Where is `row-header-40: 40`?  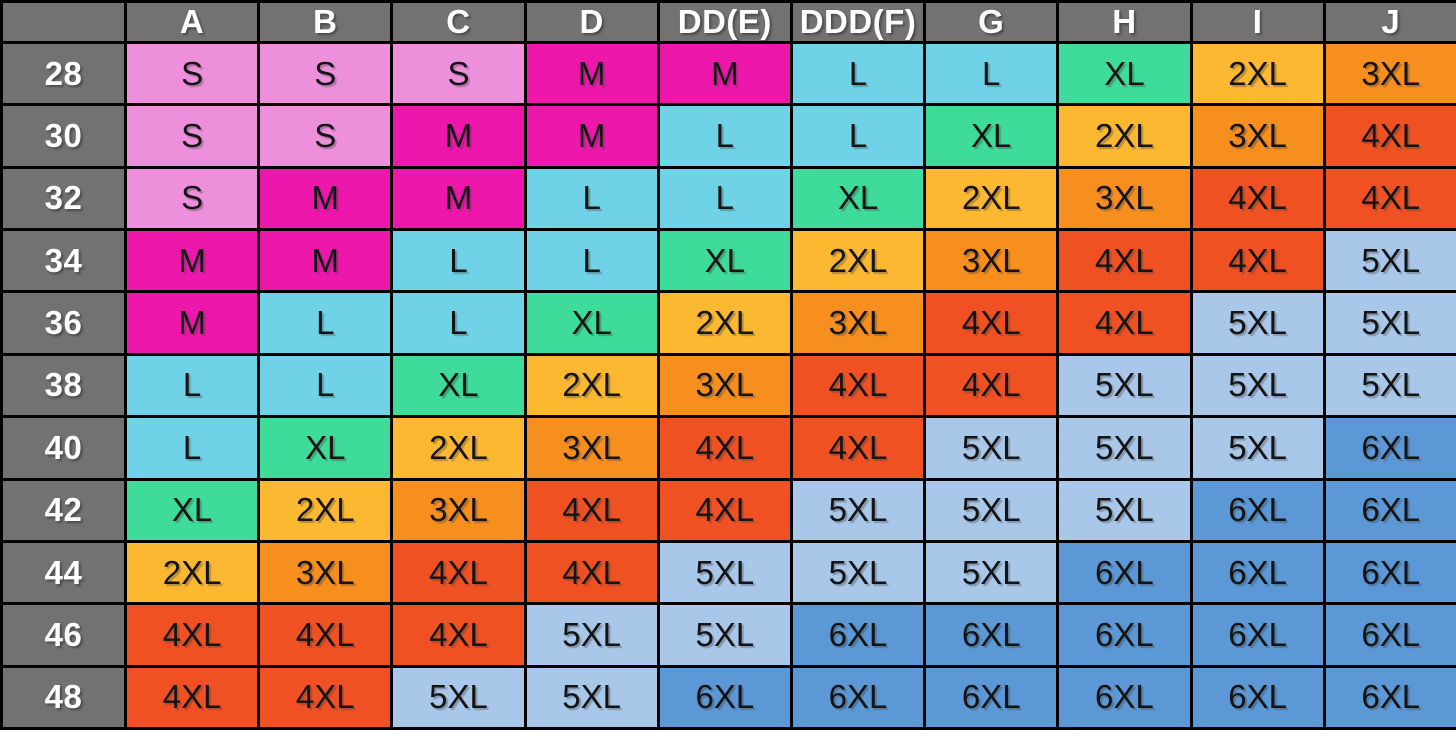 row-header-40: 40 is located at coordinates (63, 448).